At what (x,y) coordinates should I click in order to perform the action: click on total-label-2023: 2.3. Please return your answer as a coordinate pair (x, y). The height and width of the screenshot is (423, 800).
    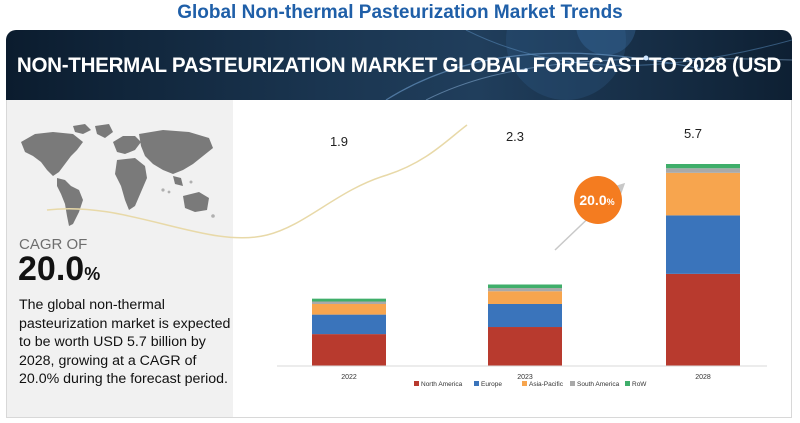
    Looking at the image, I should click on (515, 136).